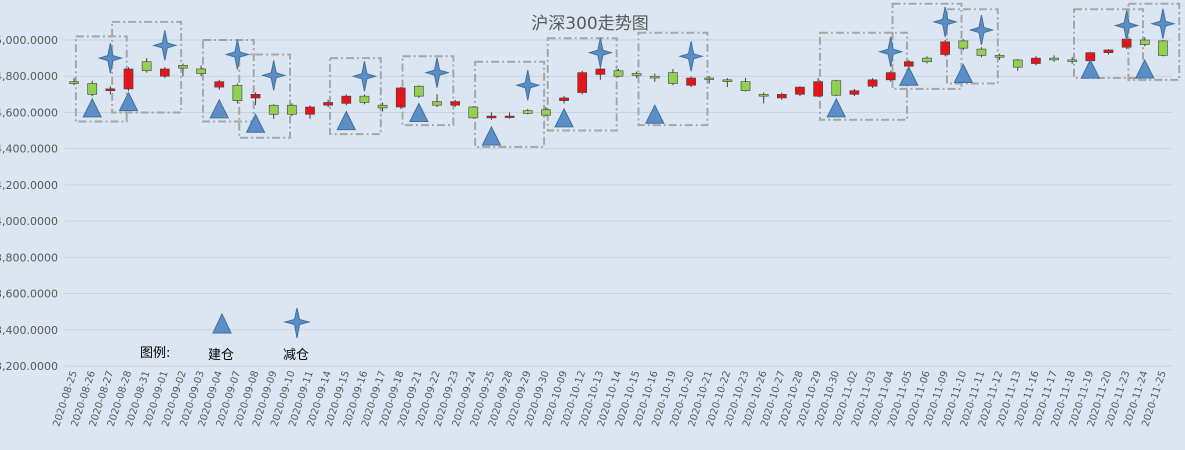 This screenshot has width=1185, height=450. I want to click on y-tick-label: 3,200.0000, so click(29, 366).